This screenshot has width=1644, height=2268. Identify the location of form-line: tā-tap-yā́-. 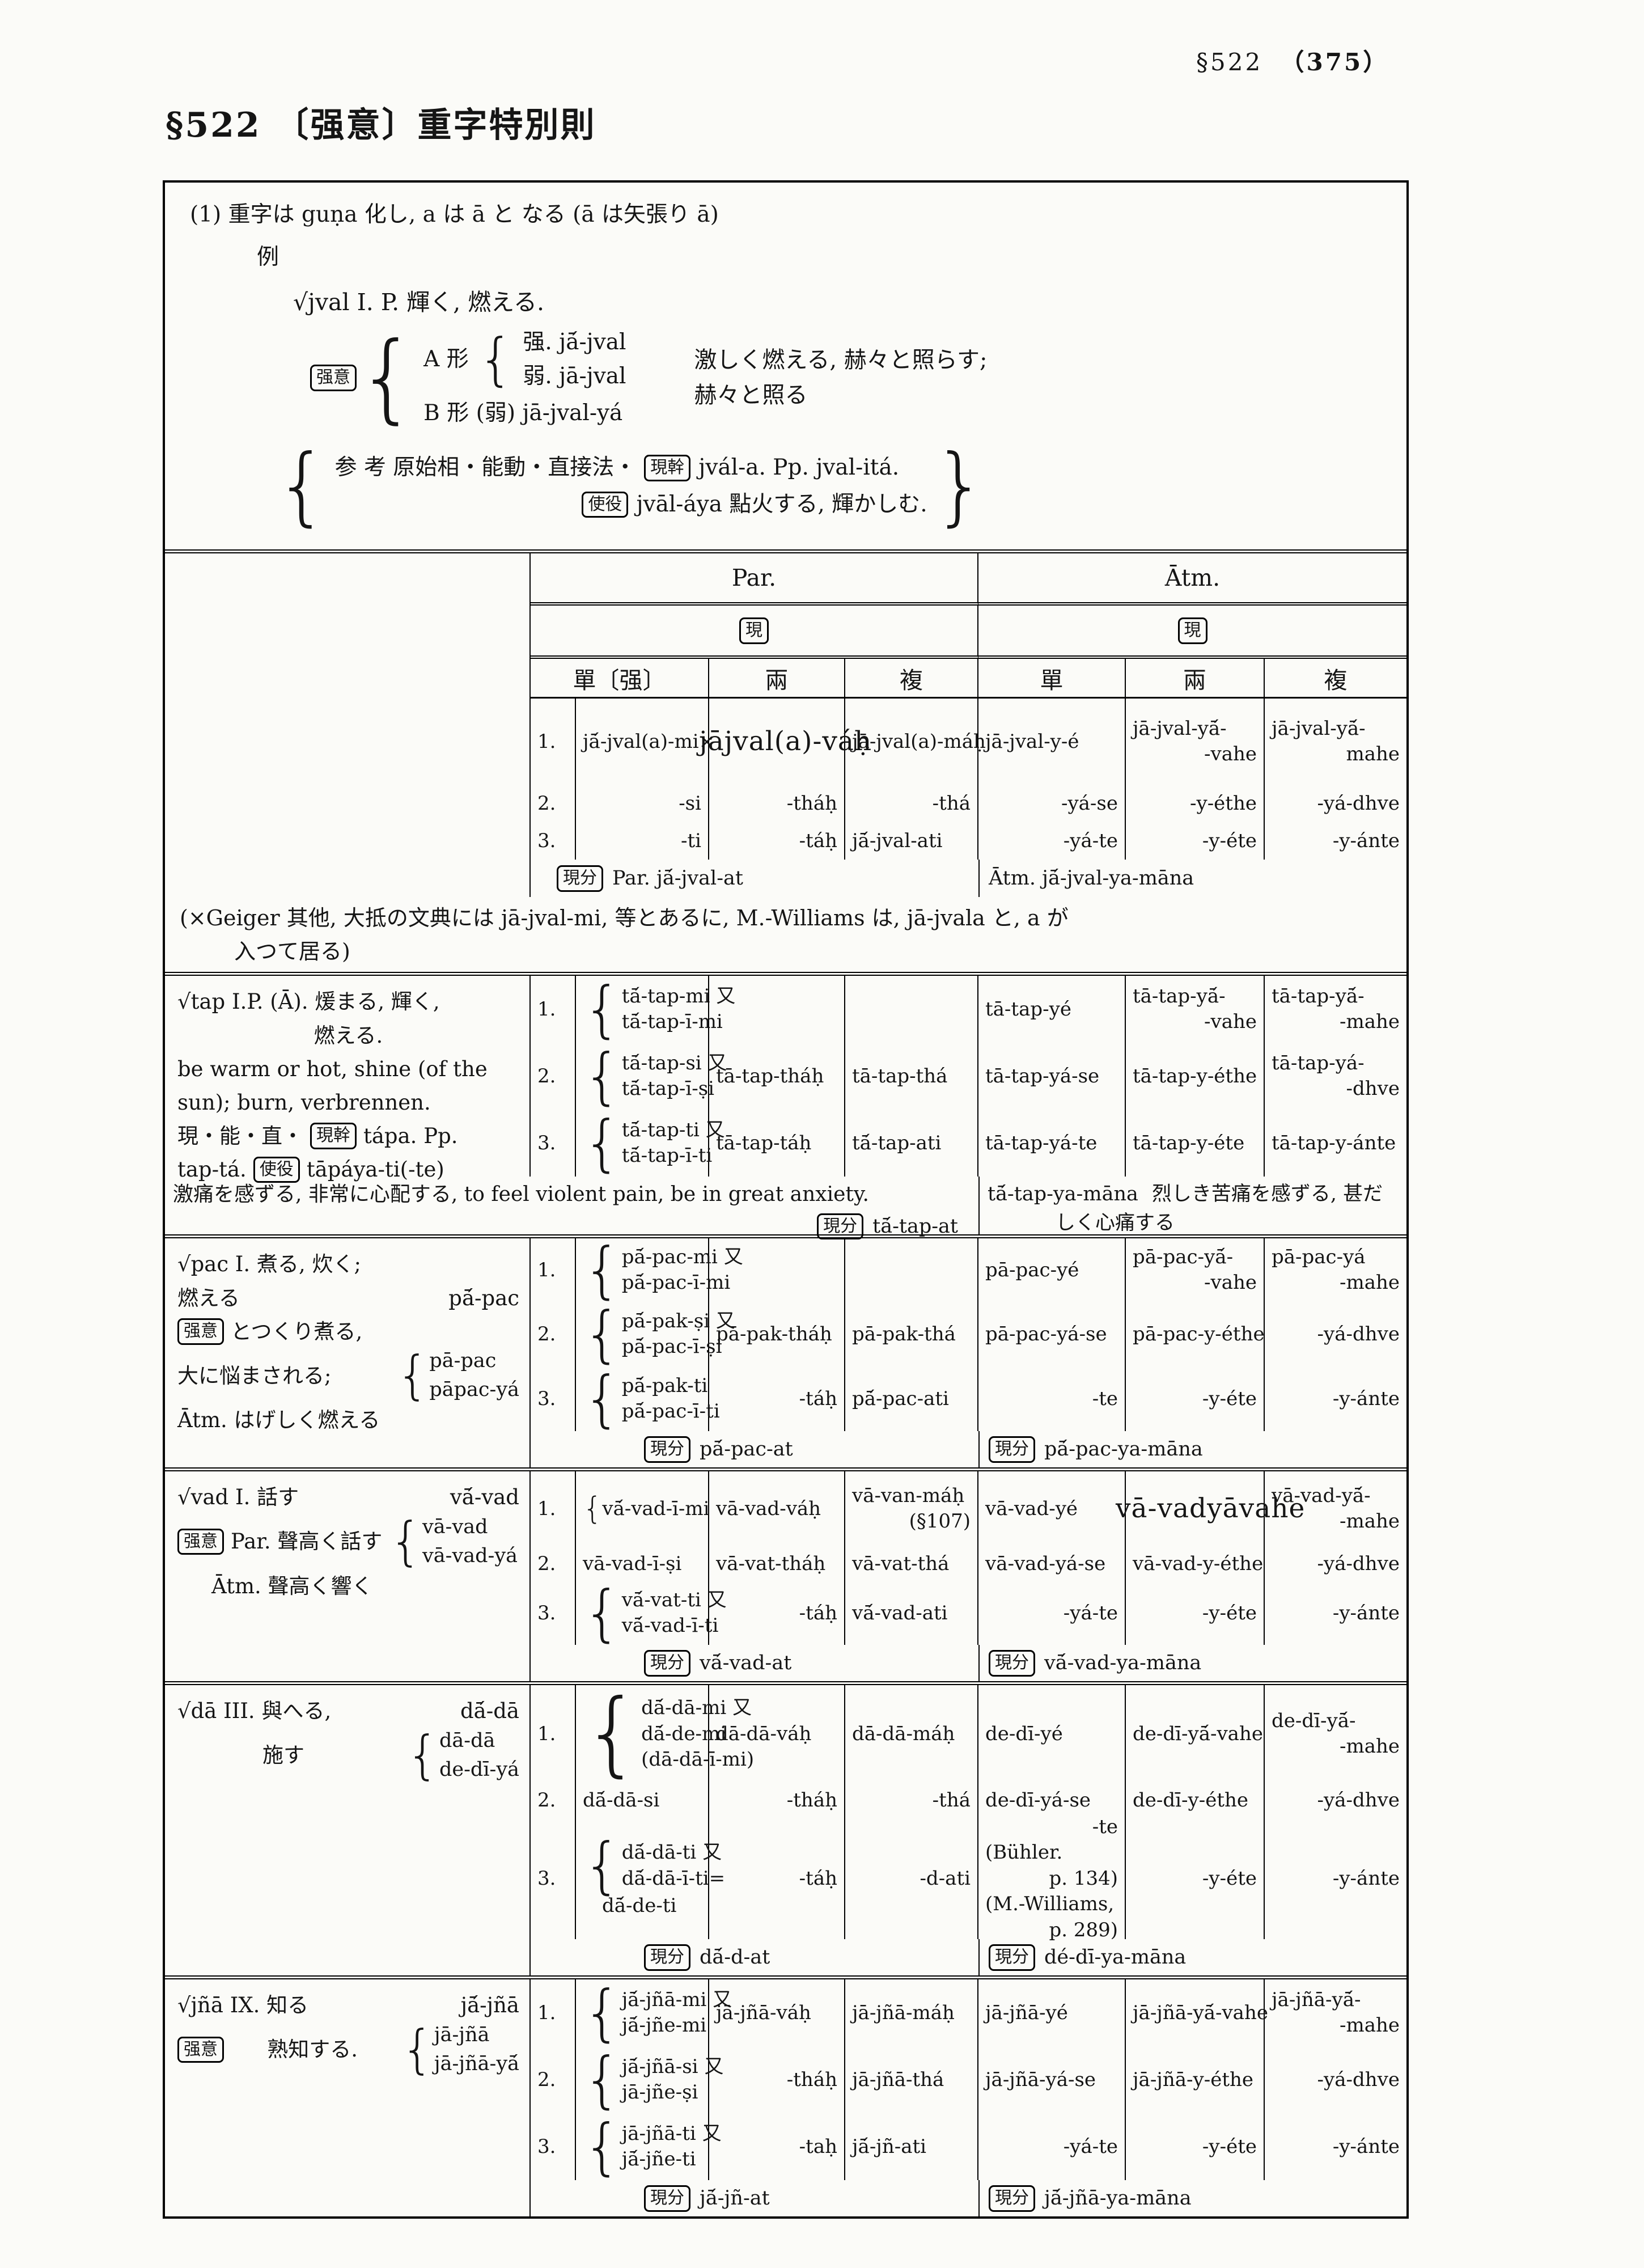
(1318, 996).